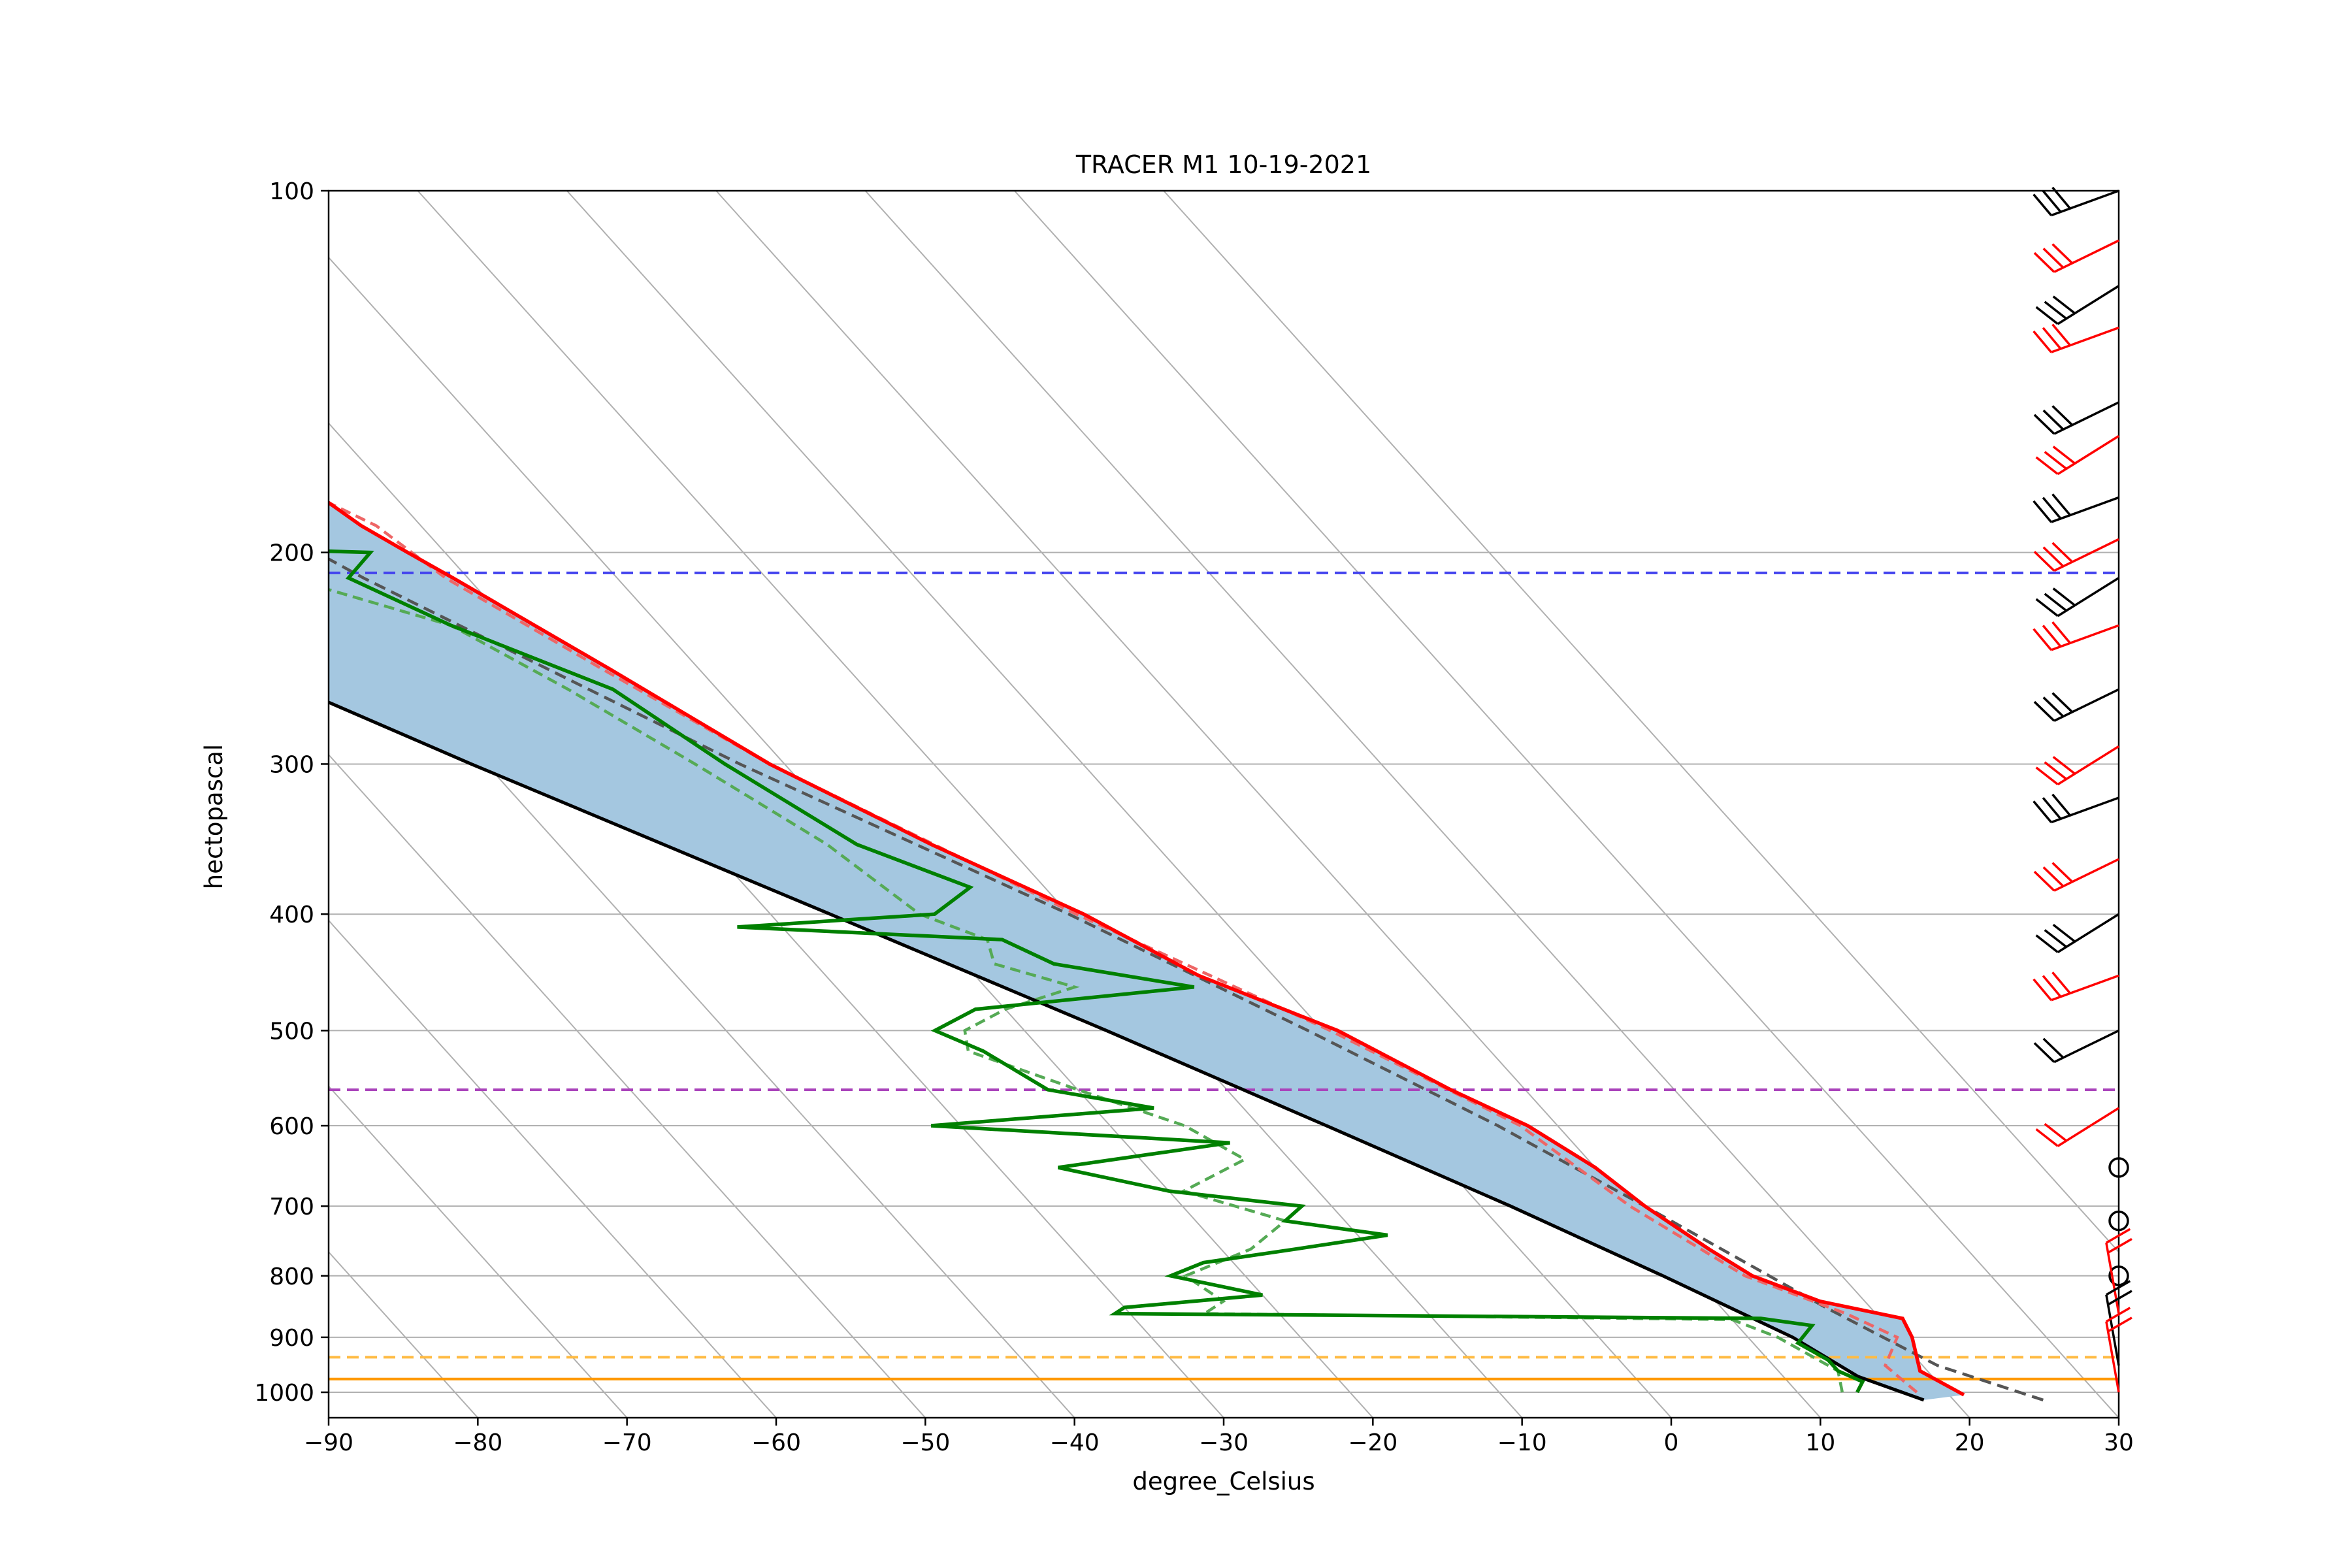 The width and height of the screenshot is (2352, 1568). I want to click on y-tick-label: 100, so click(291, 191).